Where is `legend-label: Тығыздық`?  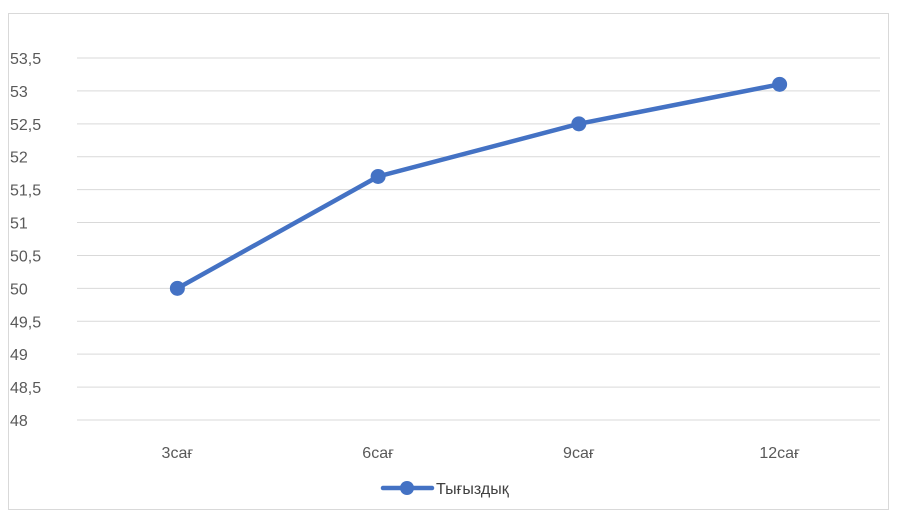 legend-label: Тығыздық is located at coordinates (473, 489).